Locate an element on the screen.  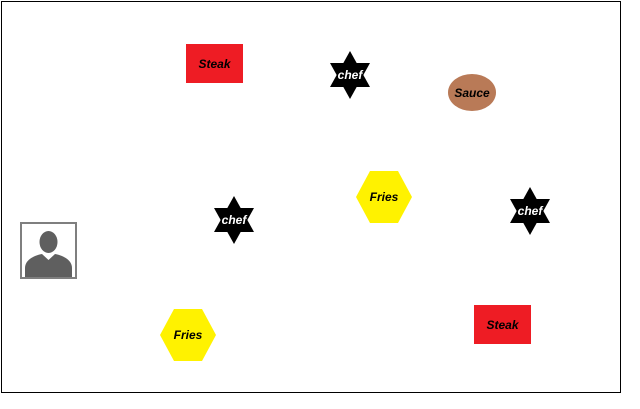
player-avatar is located at coordinates (48, 250).